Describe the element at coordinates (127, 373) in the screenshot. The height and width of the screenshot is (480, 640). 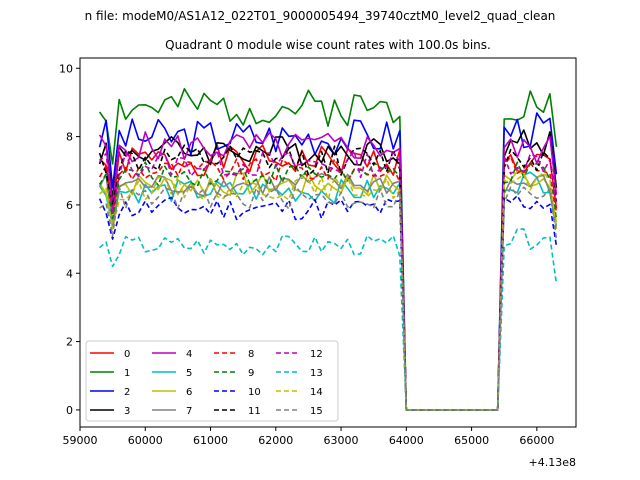
I see `legend-label-1: 1` at that location.